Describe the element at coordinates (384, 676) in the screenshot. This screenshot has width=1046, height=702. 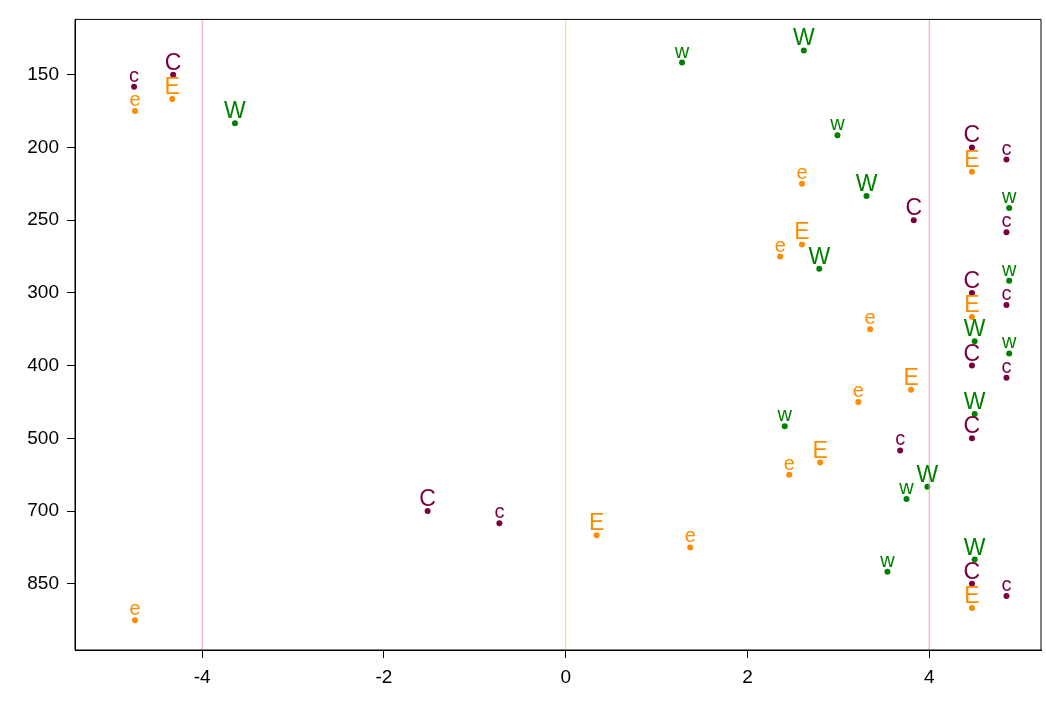
I see `x-tick-label: -2` at that location.